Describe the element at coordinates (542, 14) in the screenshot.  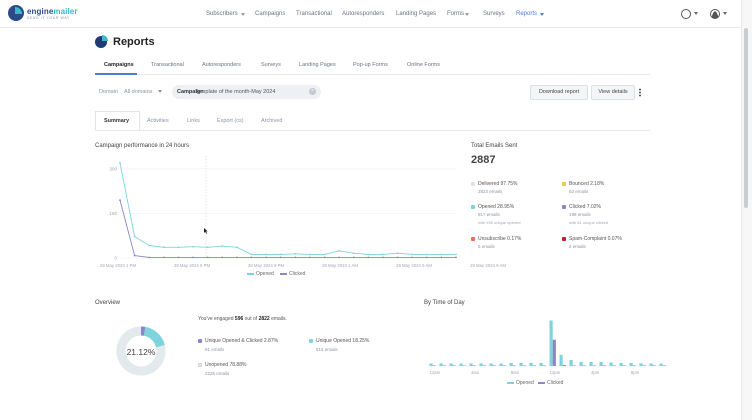
I see `nav-reports-caret-icon` at that location.